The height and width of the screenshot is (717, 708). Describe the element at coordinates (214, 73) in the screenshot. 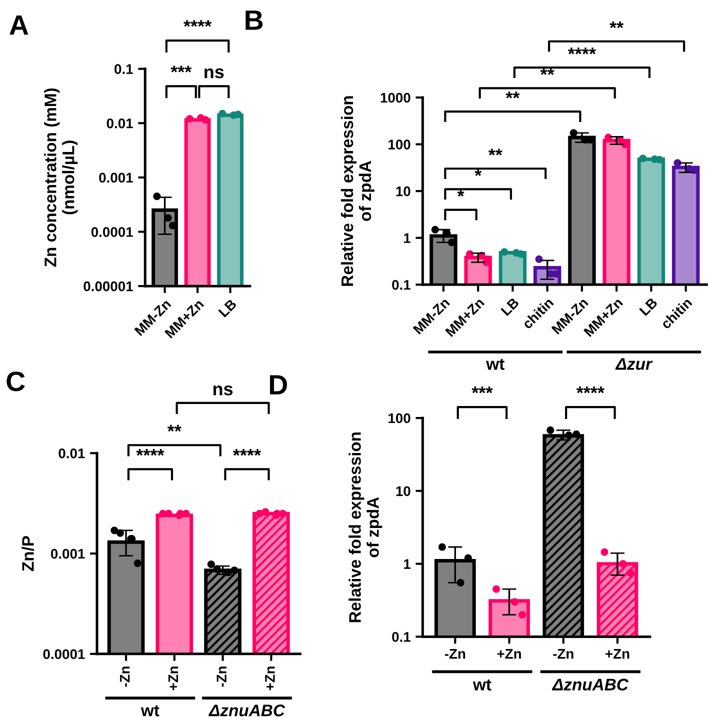

I see `annotation: ns` at that location.